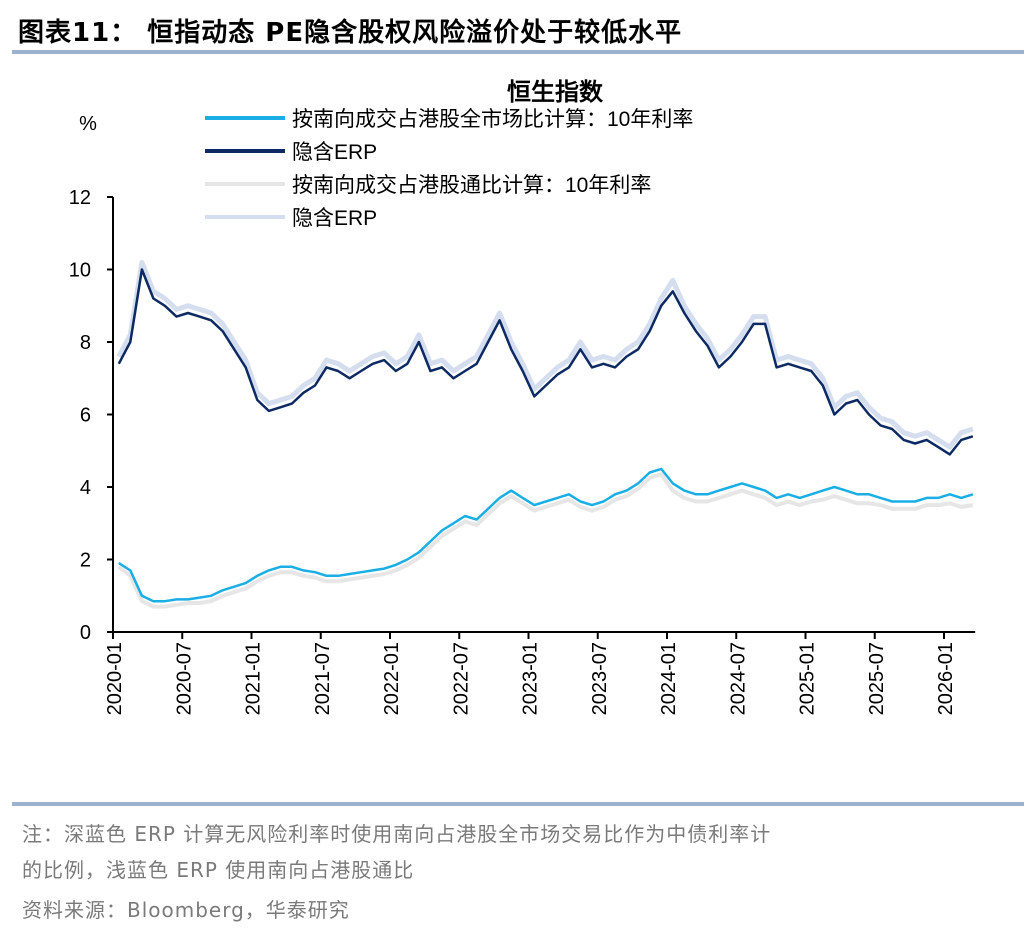 The width and height of the screenshot is (1036, 936). Describe the element at coordinates (808, 678) in the screenshot. I see `x-tick-label: 2025-01` at that location.